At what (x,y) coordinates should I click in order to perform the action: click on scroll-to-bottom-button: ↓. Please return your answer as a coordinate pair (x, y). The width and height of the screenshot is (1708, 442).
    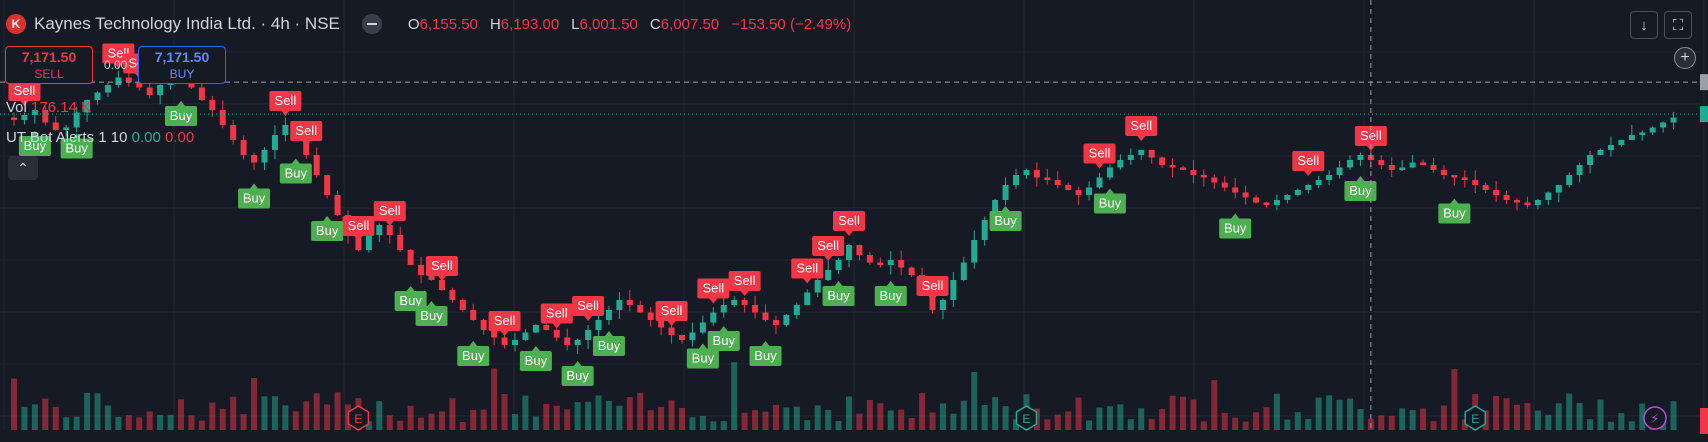
    Looking at the image, I should click on (1644, 25).